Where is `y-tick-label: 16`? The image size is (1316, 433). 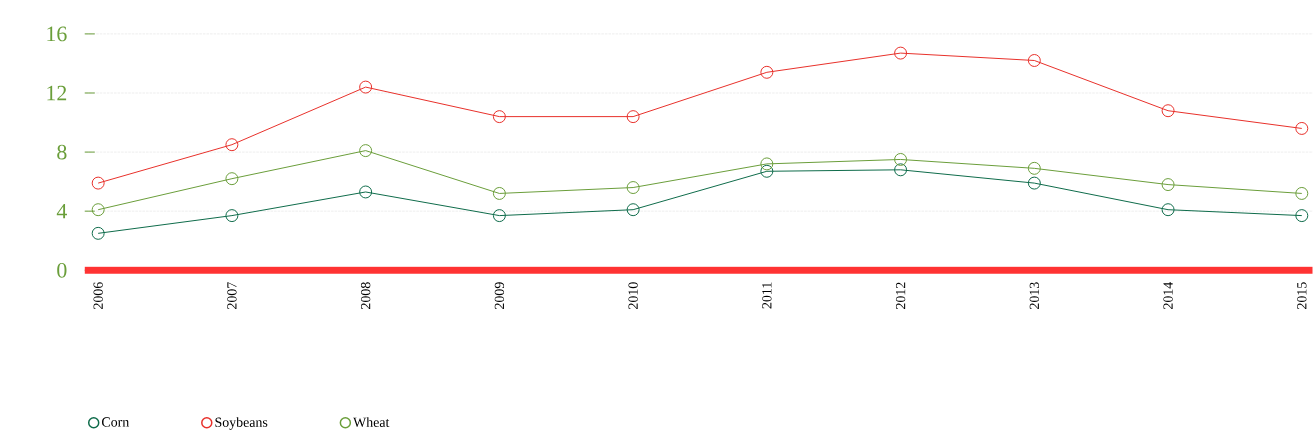 y-tick-label: 16 is located at coordinates (57, 34).